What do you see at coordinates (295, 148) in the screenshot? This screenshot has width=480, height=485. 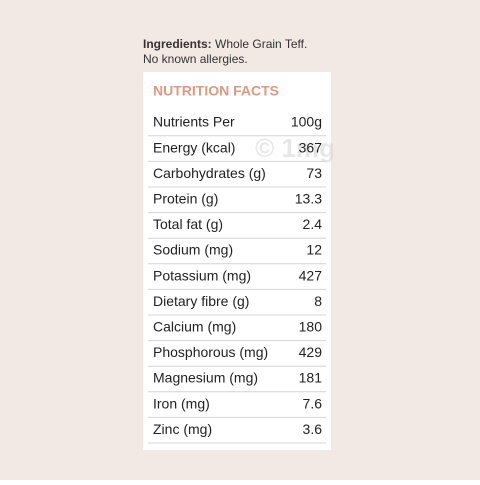 I see `watermark: © 1mg` at bounding box center [295, 148].